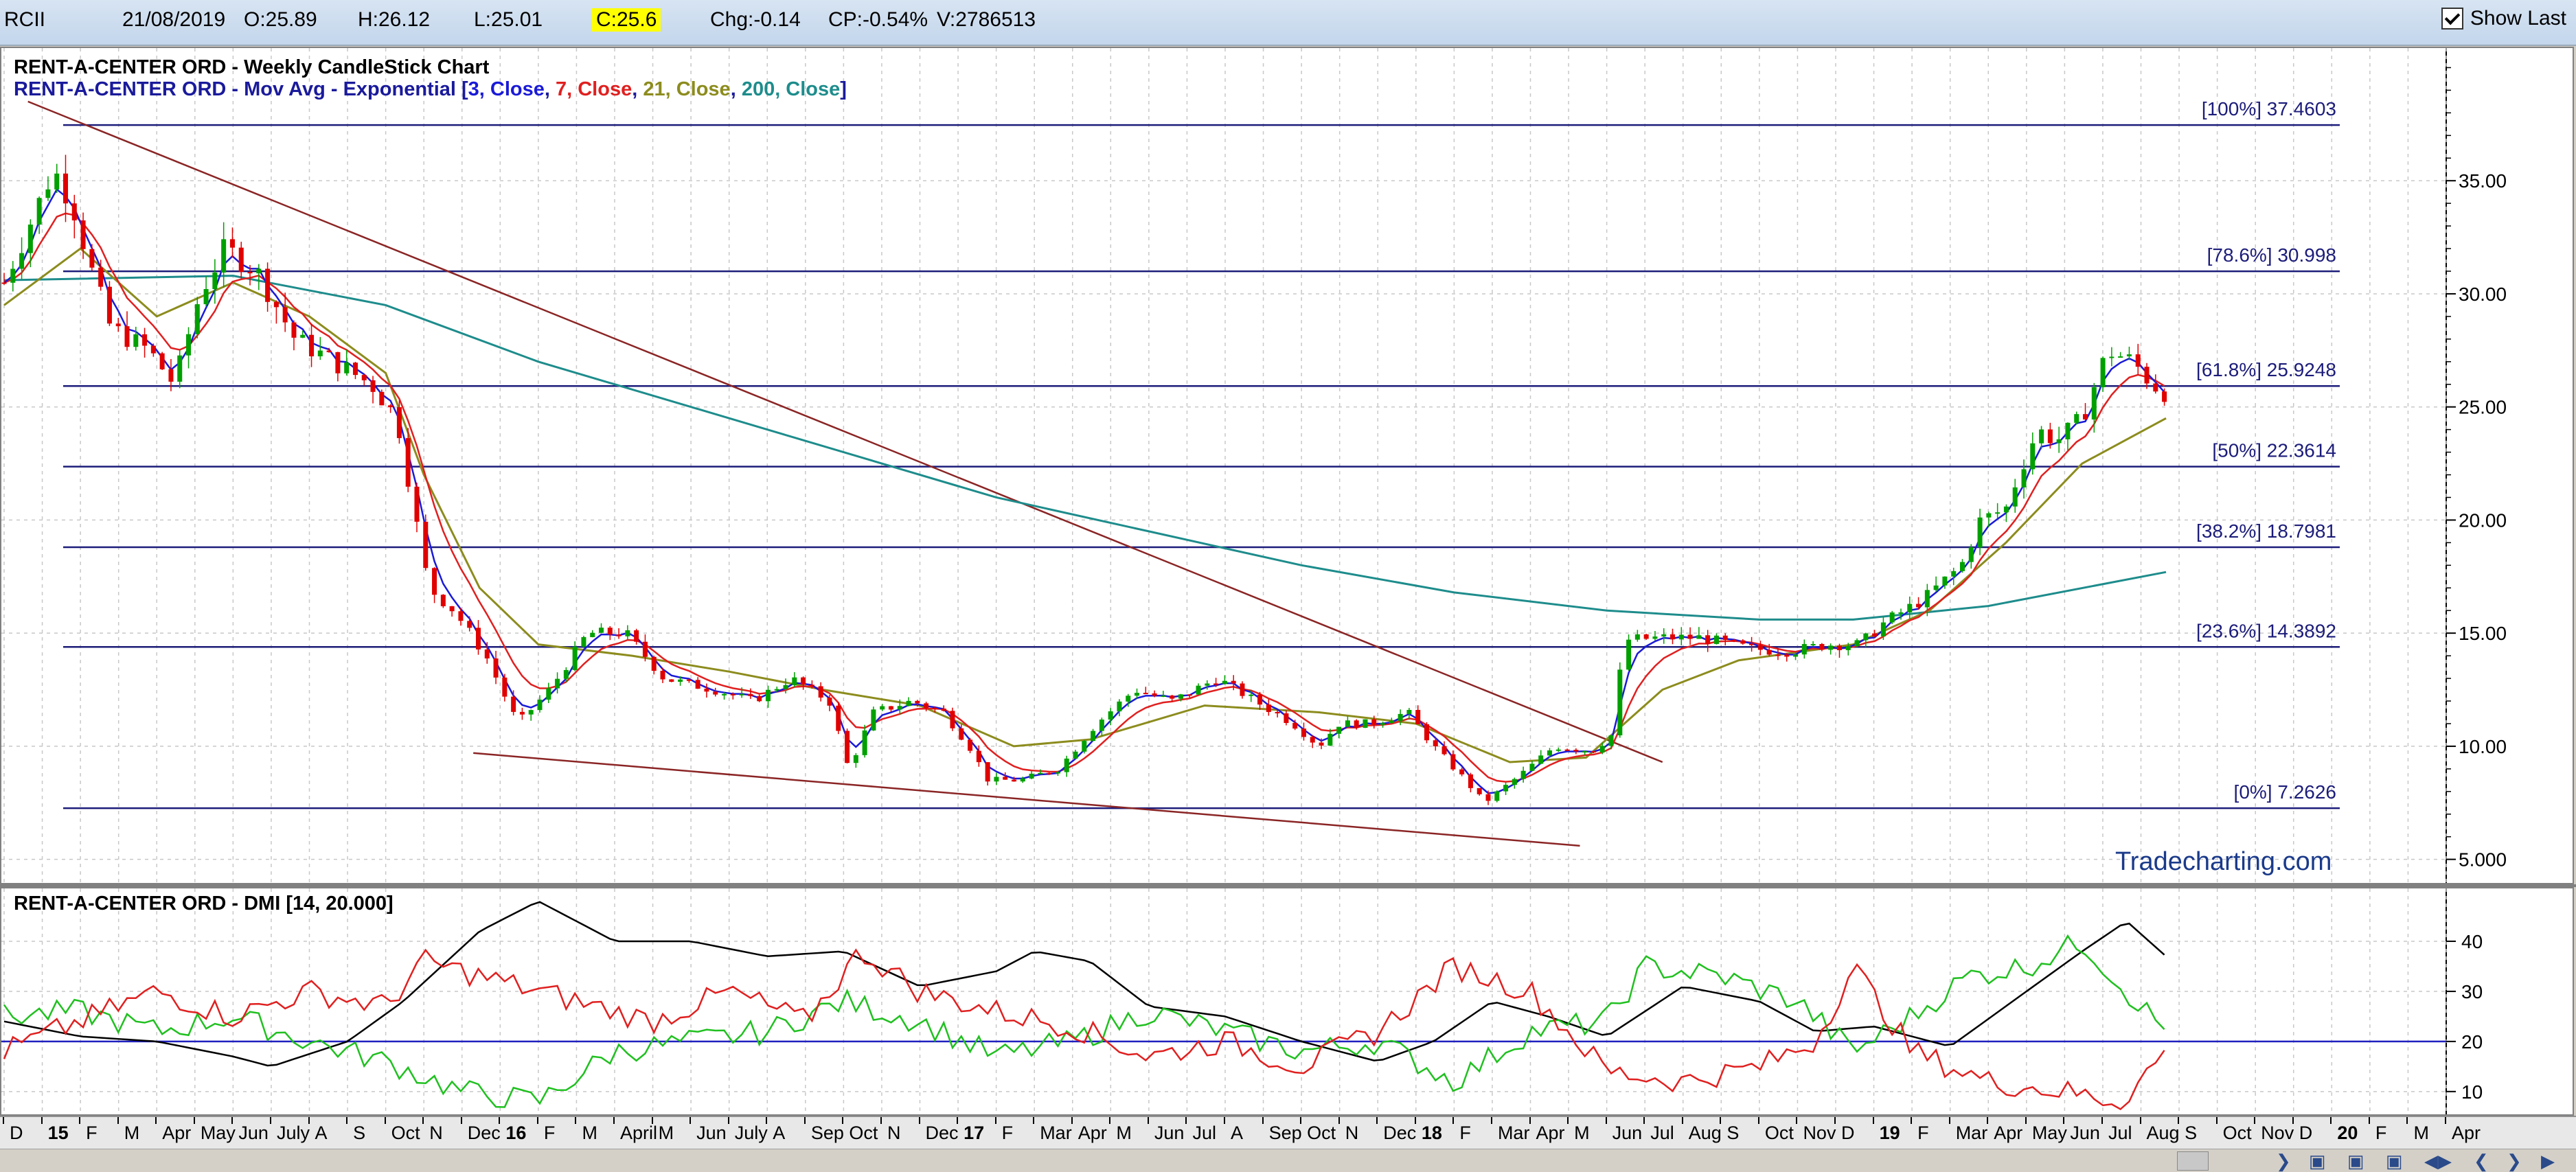 Image resolution: width=2576 pixels, height=1172 pixels. What do you see at coordinates (2548, 1161) in the screenshot?
I see `end-icon: ▶` at bounding box center [2548, 1161].